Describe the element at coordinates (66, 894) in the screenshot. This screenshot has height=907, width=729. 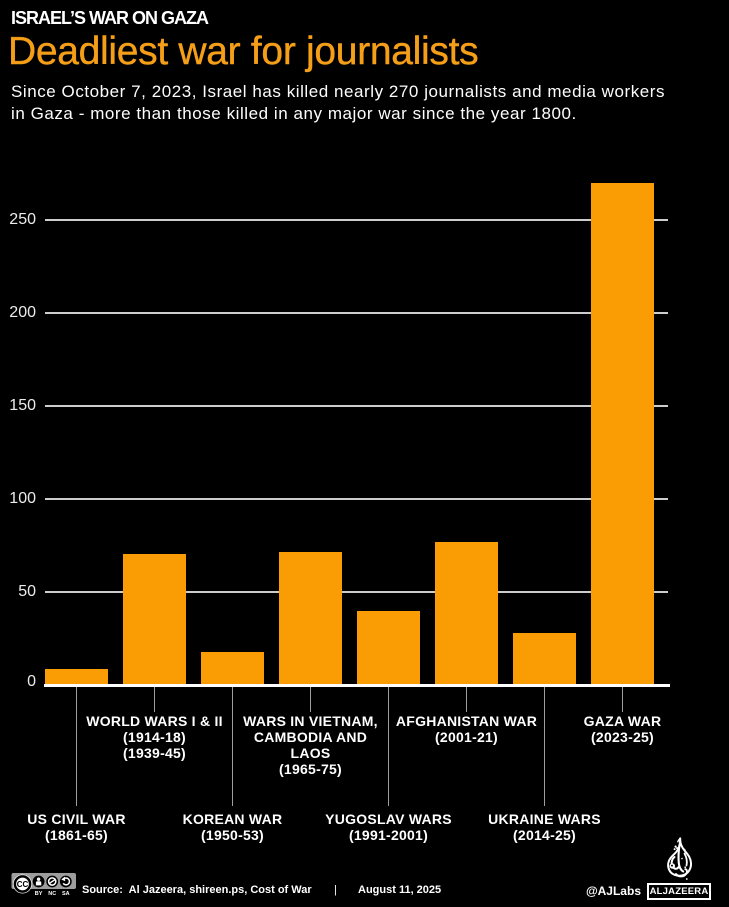
I see `svg-text: SA` at that location.